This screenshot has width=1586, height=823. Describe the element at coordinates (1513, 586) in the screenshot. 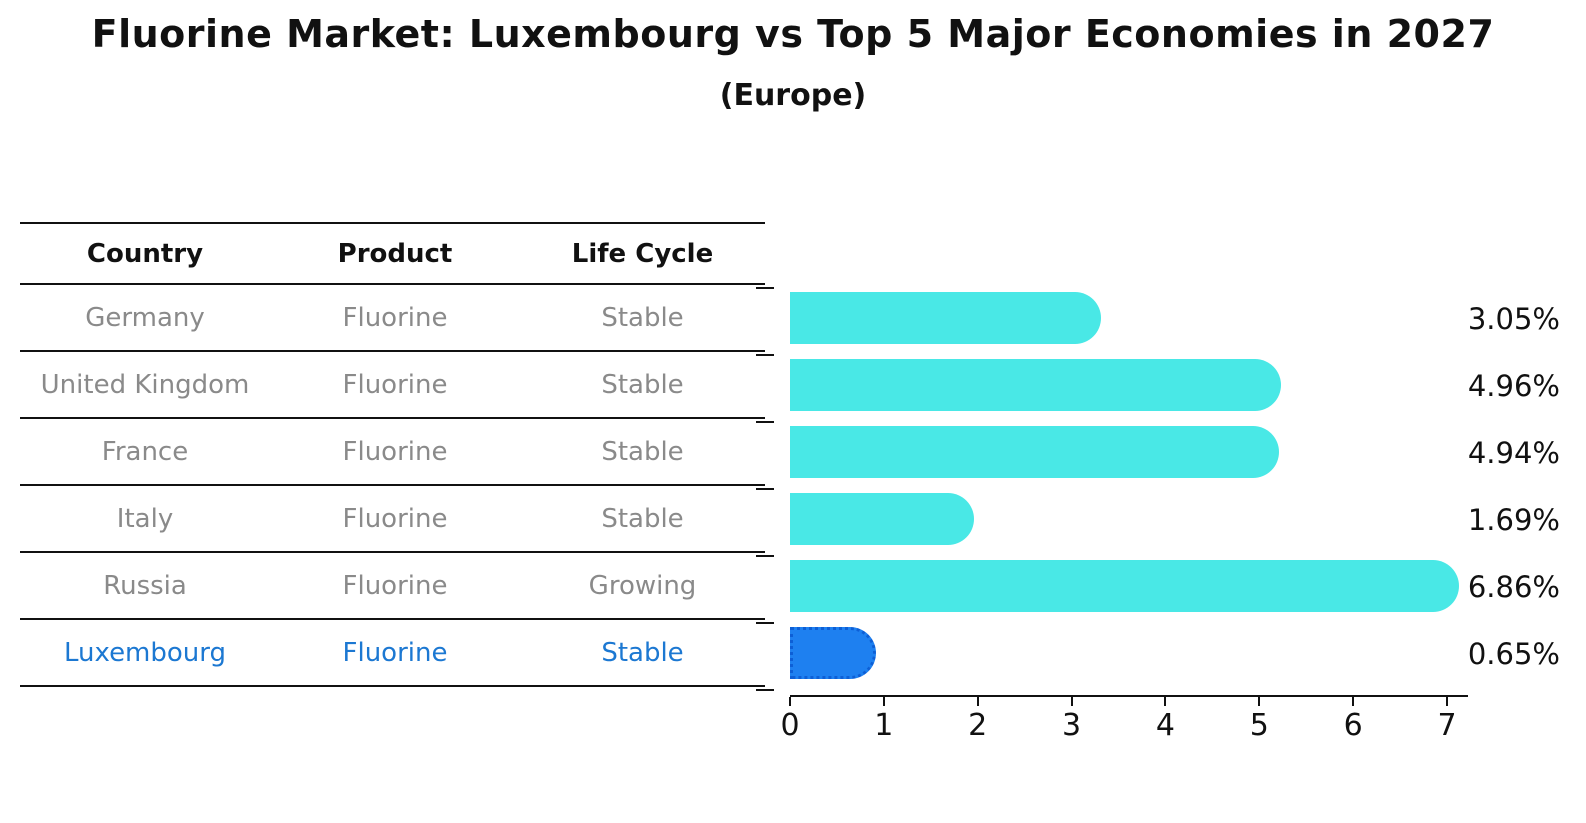

I see `value-label: 6.86%` at that location.